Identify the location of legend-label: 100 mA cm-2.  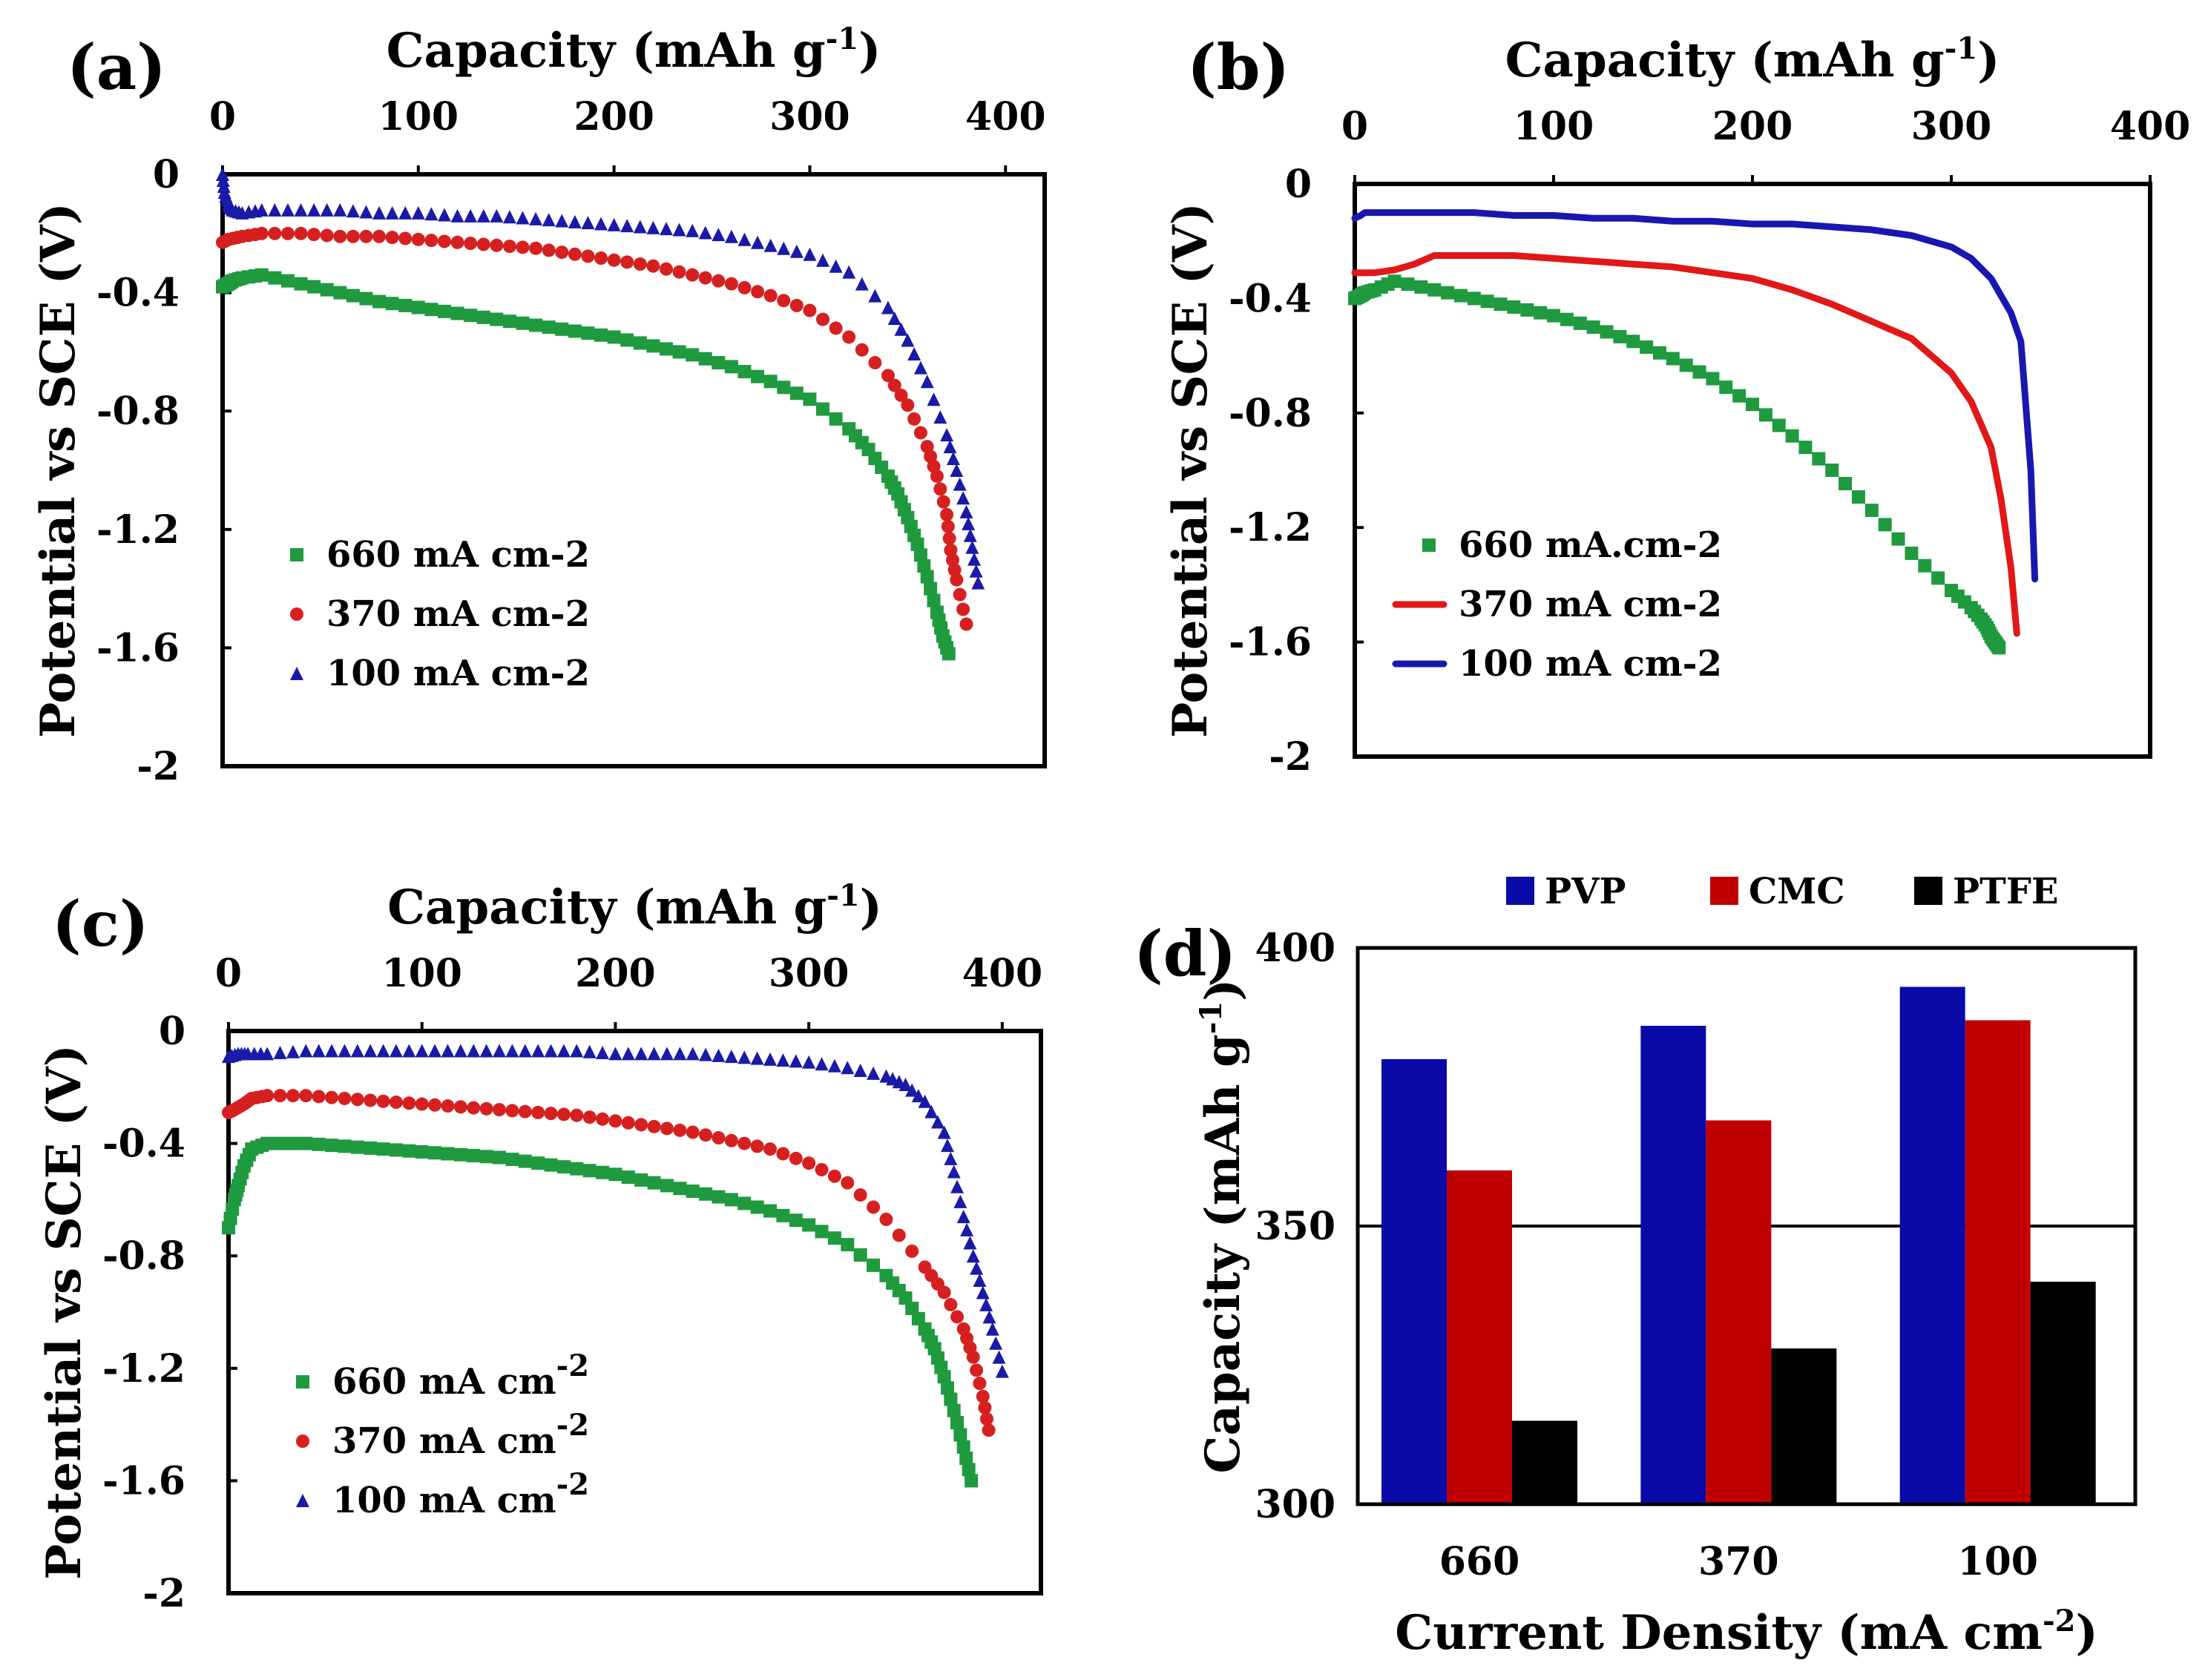
(460, 1494).